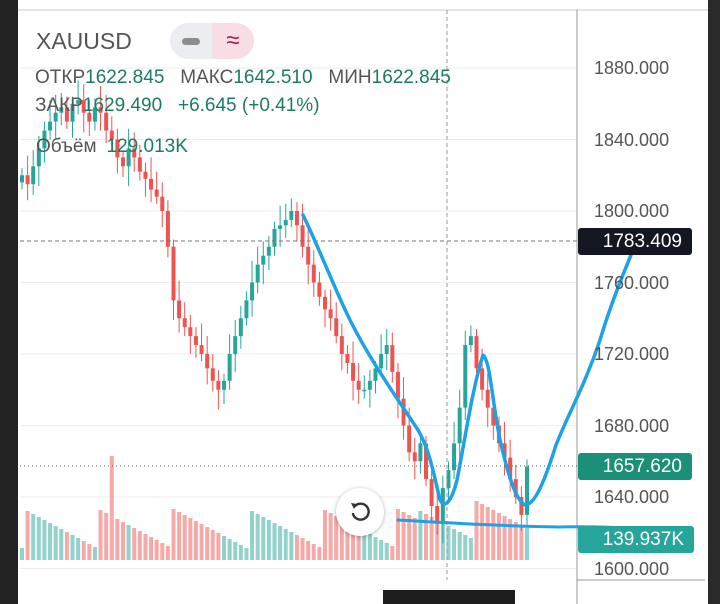  I want to click on last-price-badge: 1657.620, so click(635, 466).